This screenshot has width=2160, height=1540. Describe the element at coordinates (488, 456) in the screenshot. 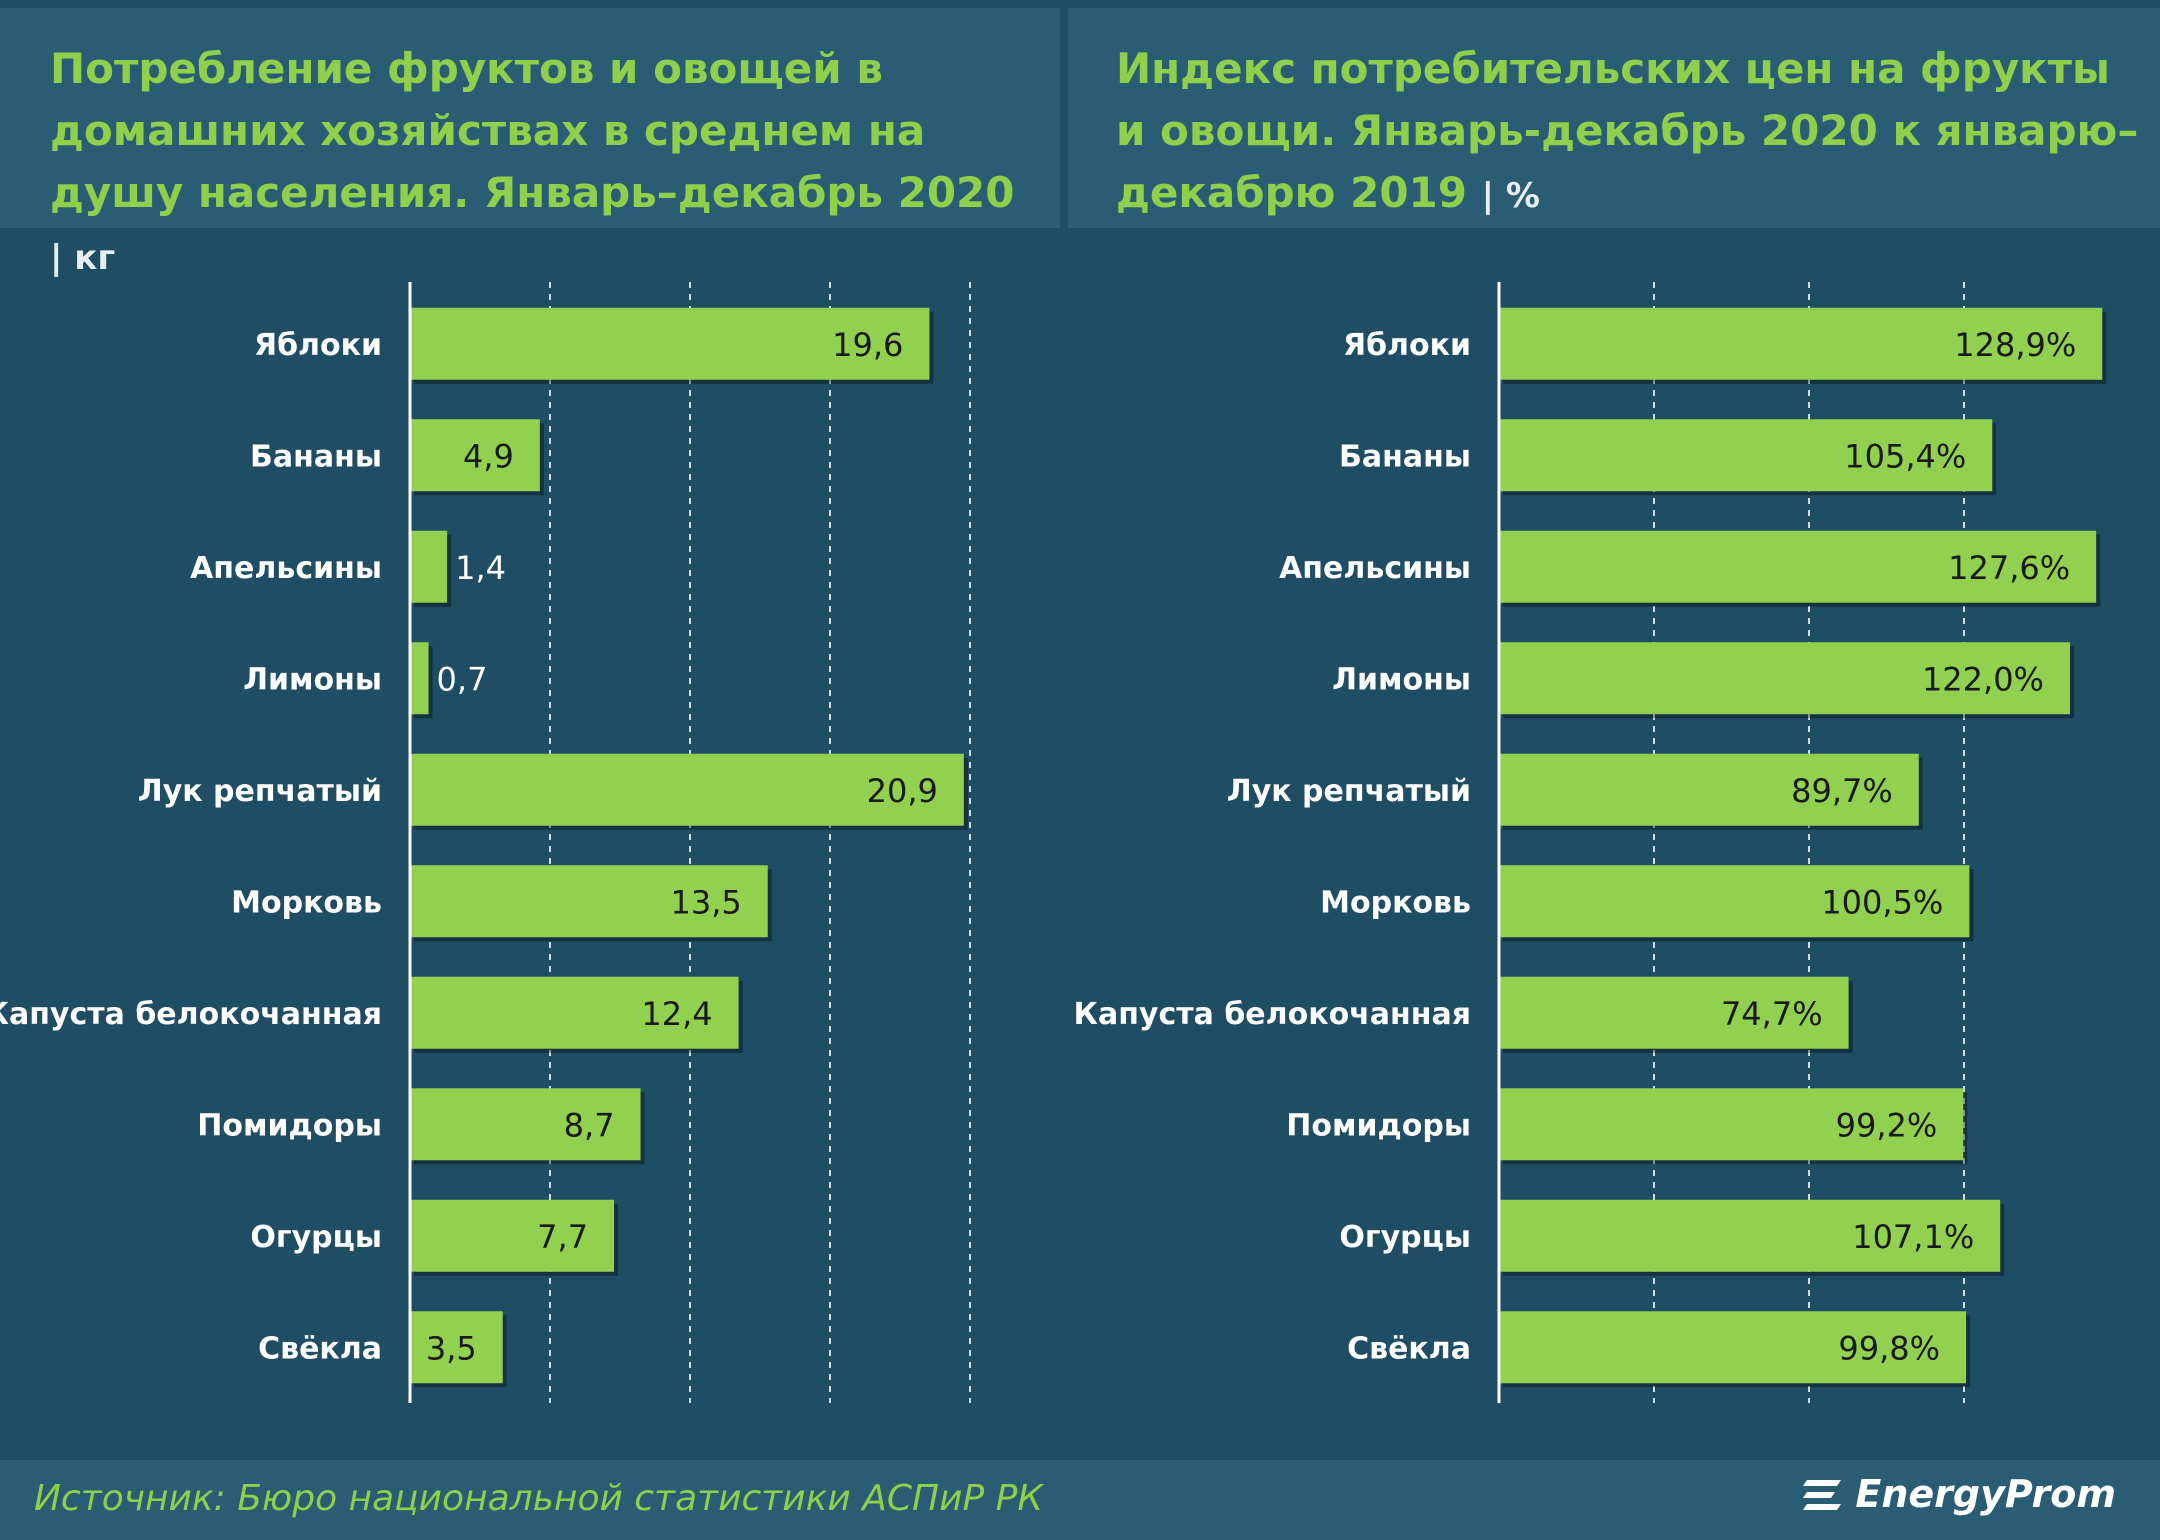

I see `value-label: 4,9` at that location.